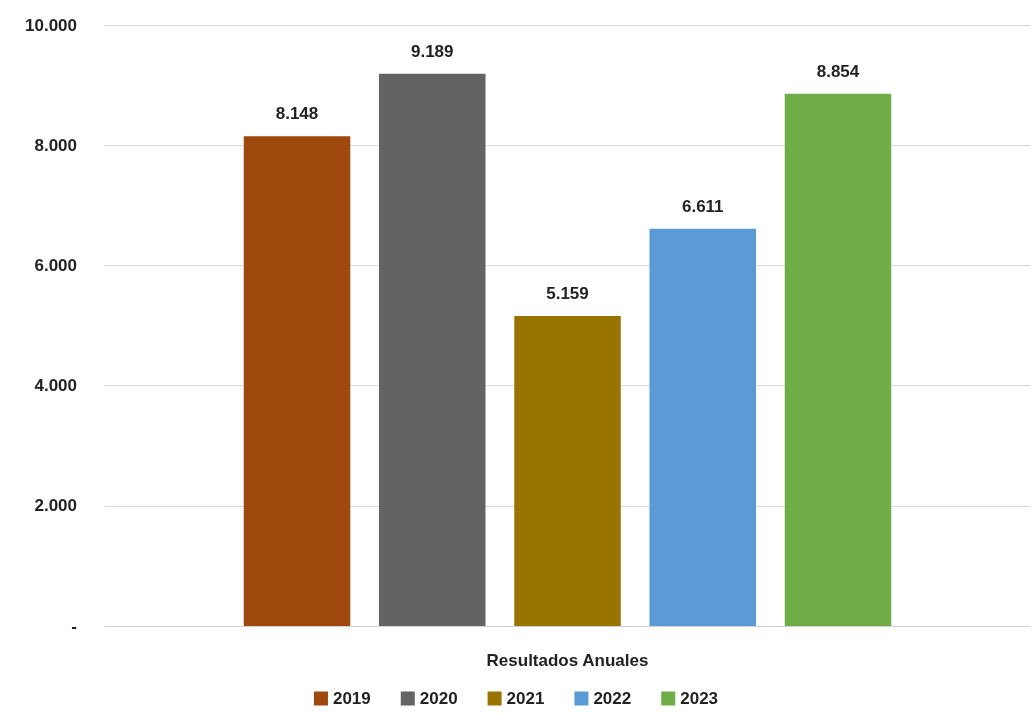 Image resolution: width=1032 pixels, height=714 pixels. What do you see at coordinates (351, 698) in the screenshot?
I see `legend-label: 2019` at bounding box center [351, 698].